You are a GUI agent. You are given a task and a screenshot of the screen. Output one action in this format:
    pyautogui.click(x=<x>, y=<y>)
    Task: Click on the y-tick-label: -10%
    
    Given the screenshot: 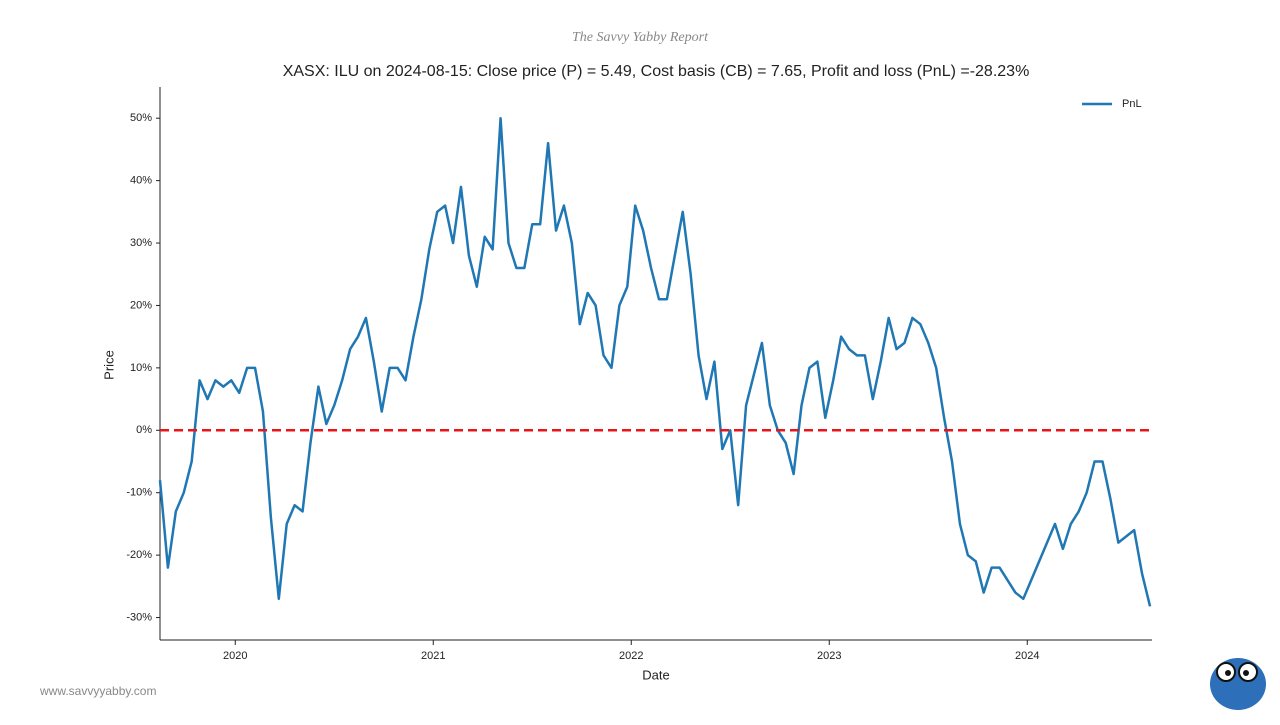 What is the action you would take?
    pyautogui.click(x=139, y=493)
    